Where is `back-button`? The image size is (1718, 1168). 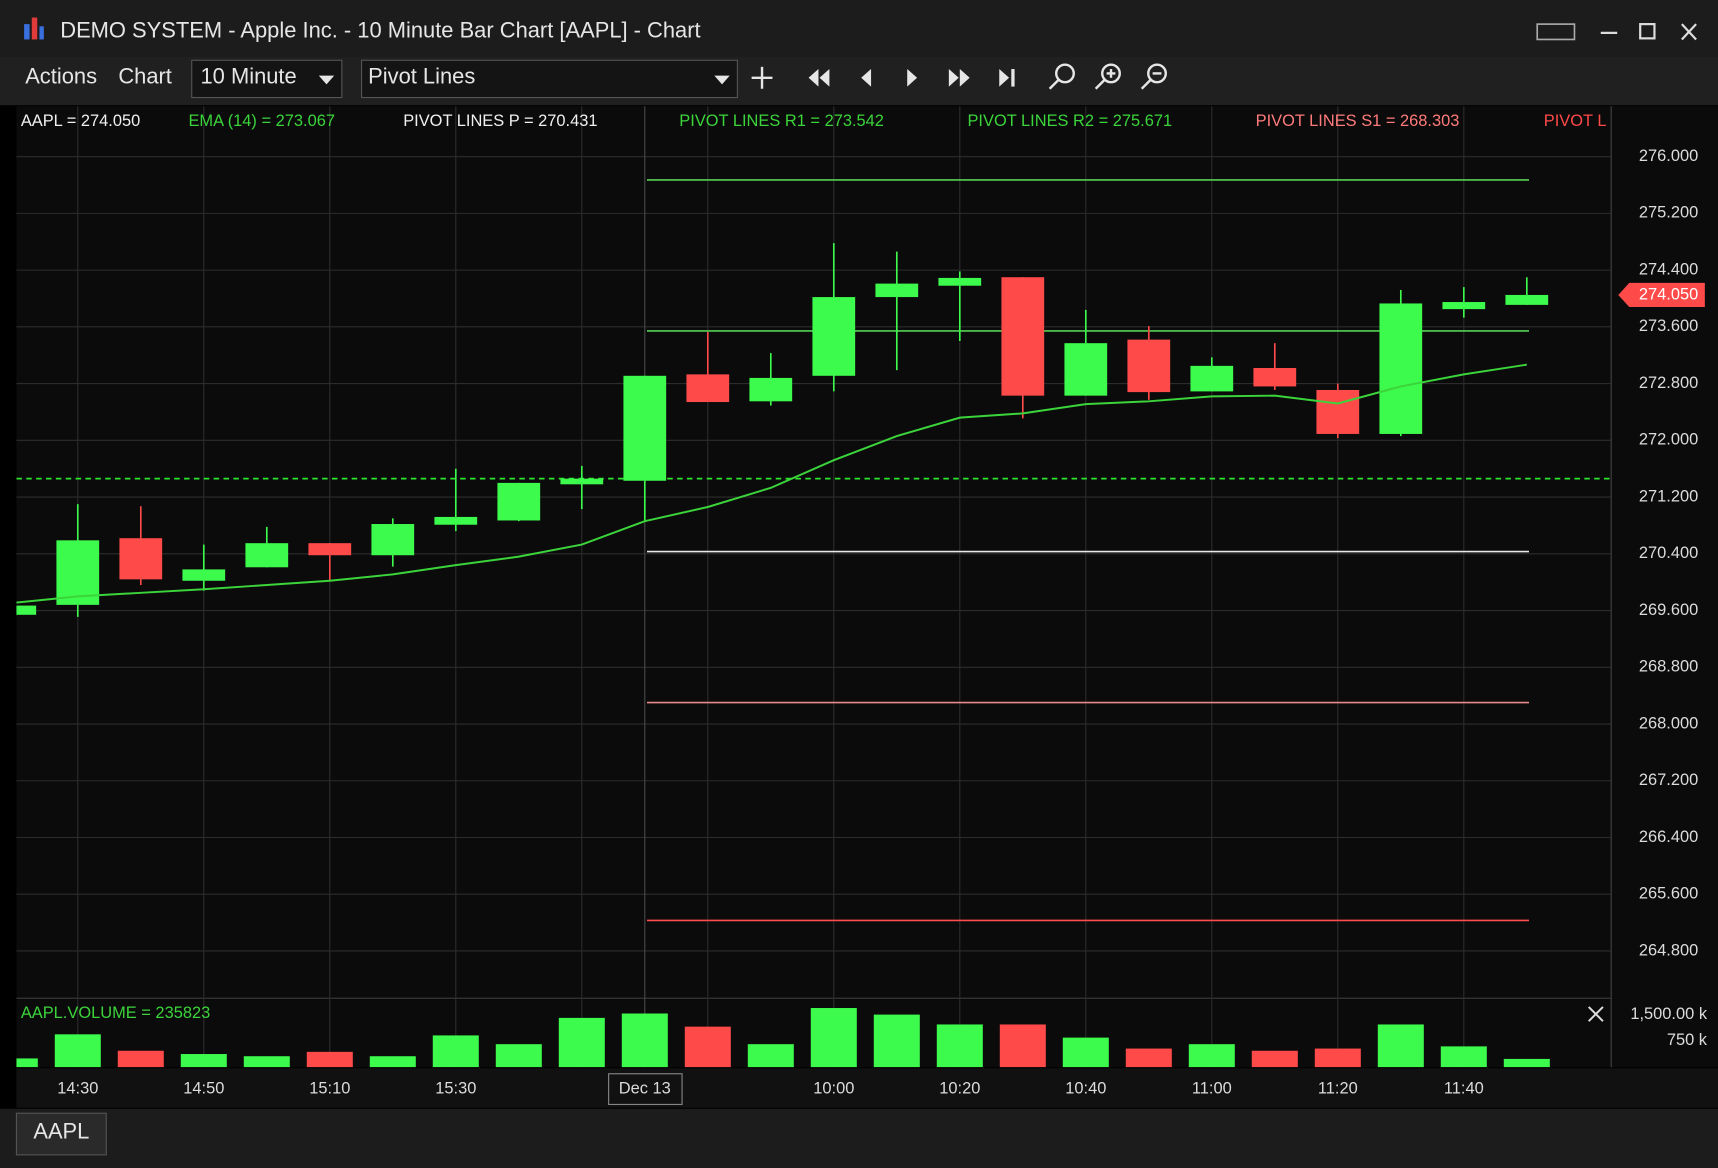 back-button is located at coordinates (866, 78).